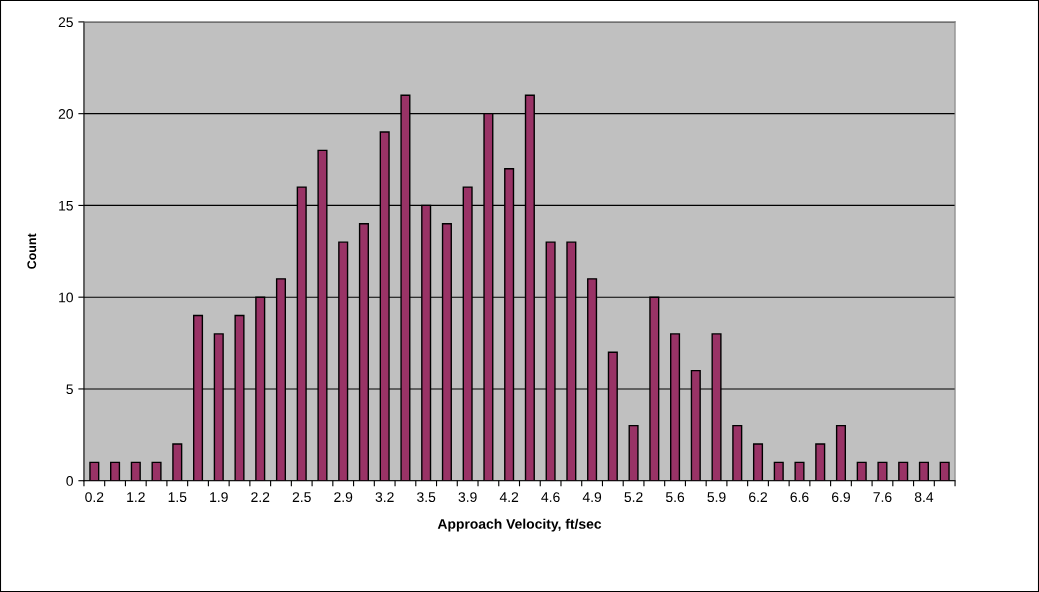 This screenshot has width=1039, height=592. What do you see at coordinates (882, 497) in the screenshot?
I see `x-tick-label: 7.6` at bounding box center [882, 497].